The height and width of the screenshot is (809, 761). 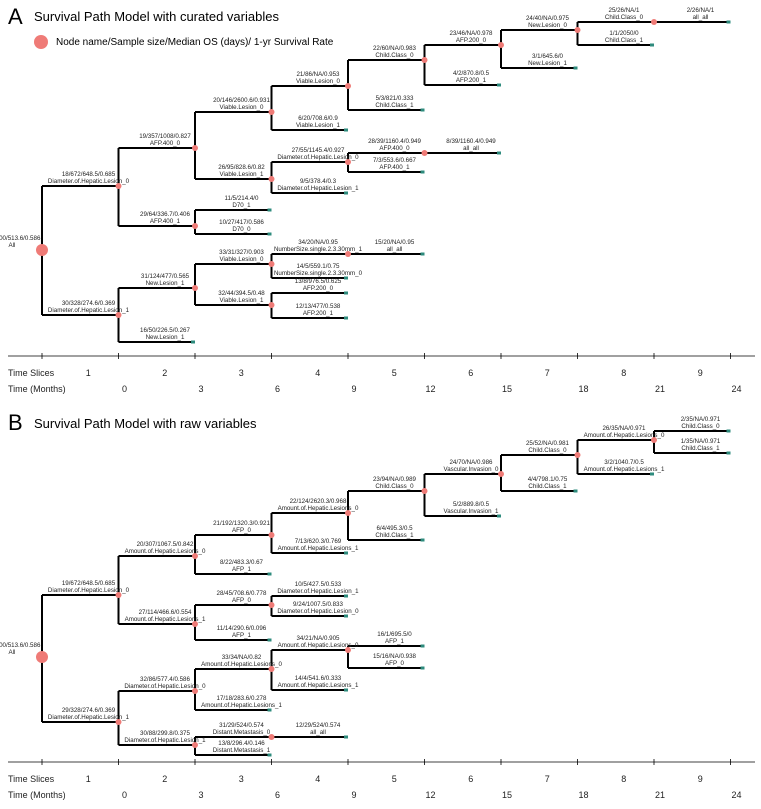 What do you see at coordinates (624, 33) in the screenshot?
I see `node-stats-label: 1/1/2050/0` at bounding box center [624, 33].